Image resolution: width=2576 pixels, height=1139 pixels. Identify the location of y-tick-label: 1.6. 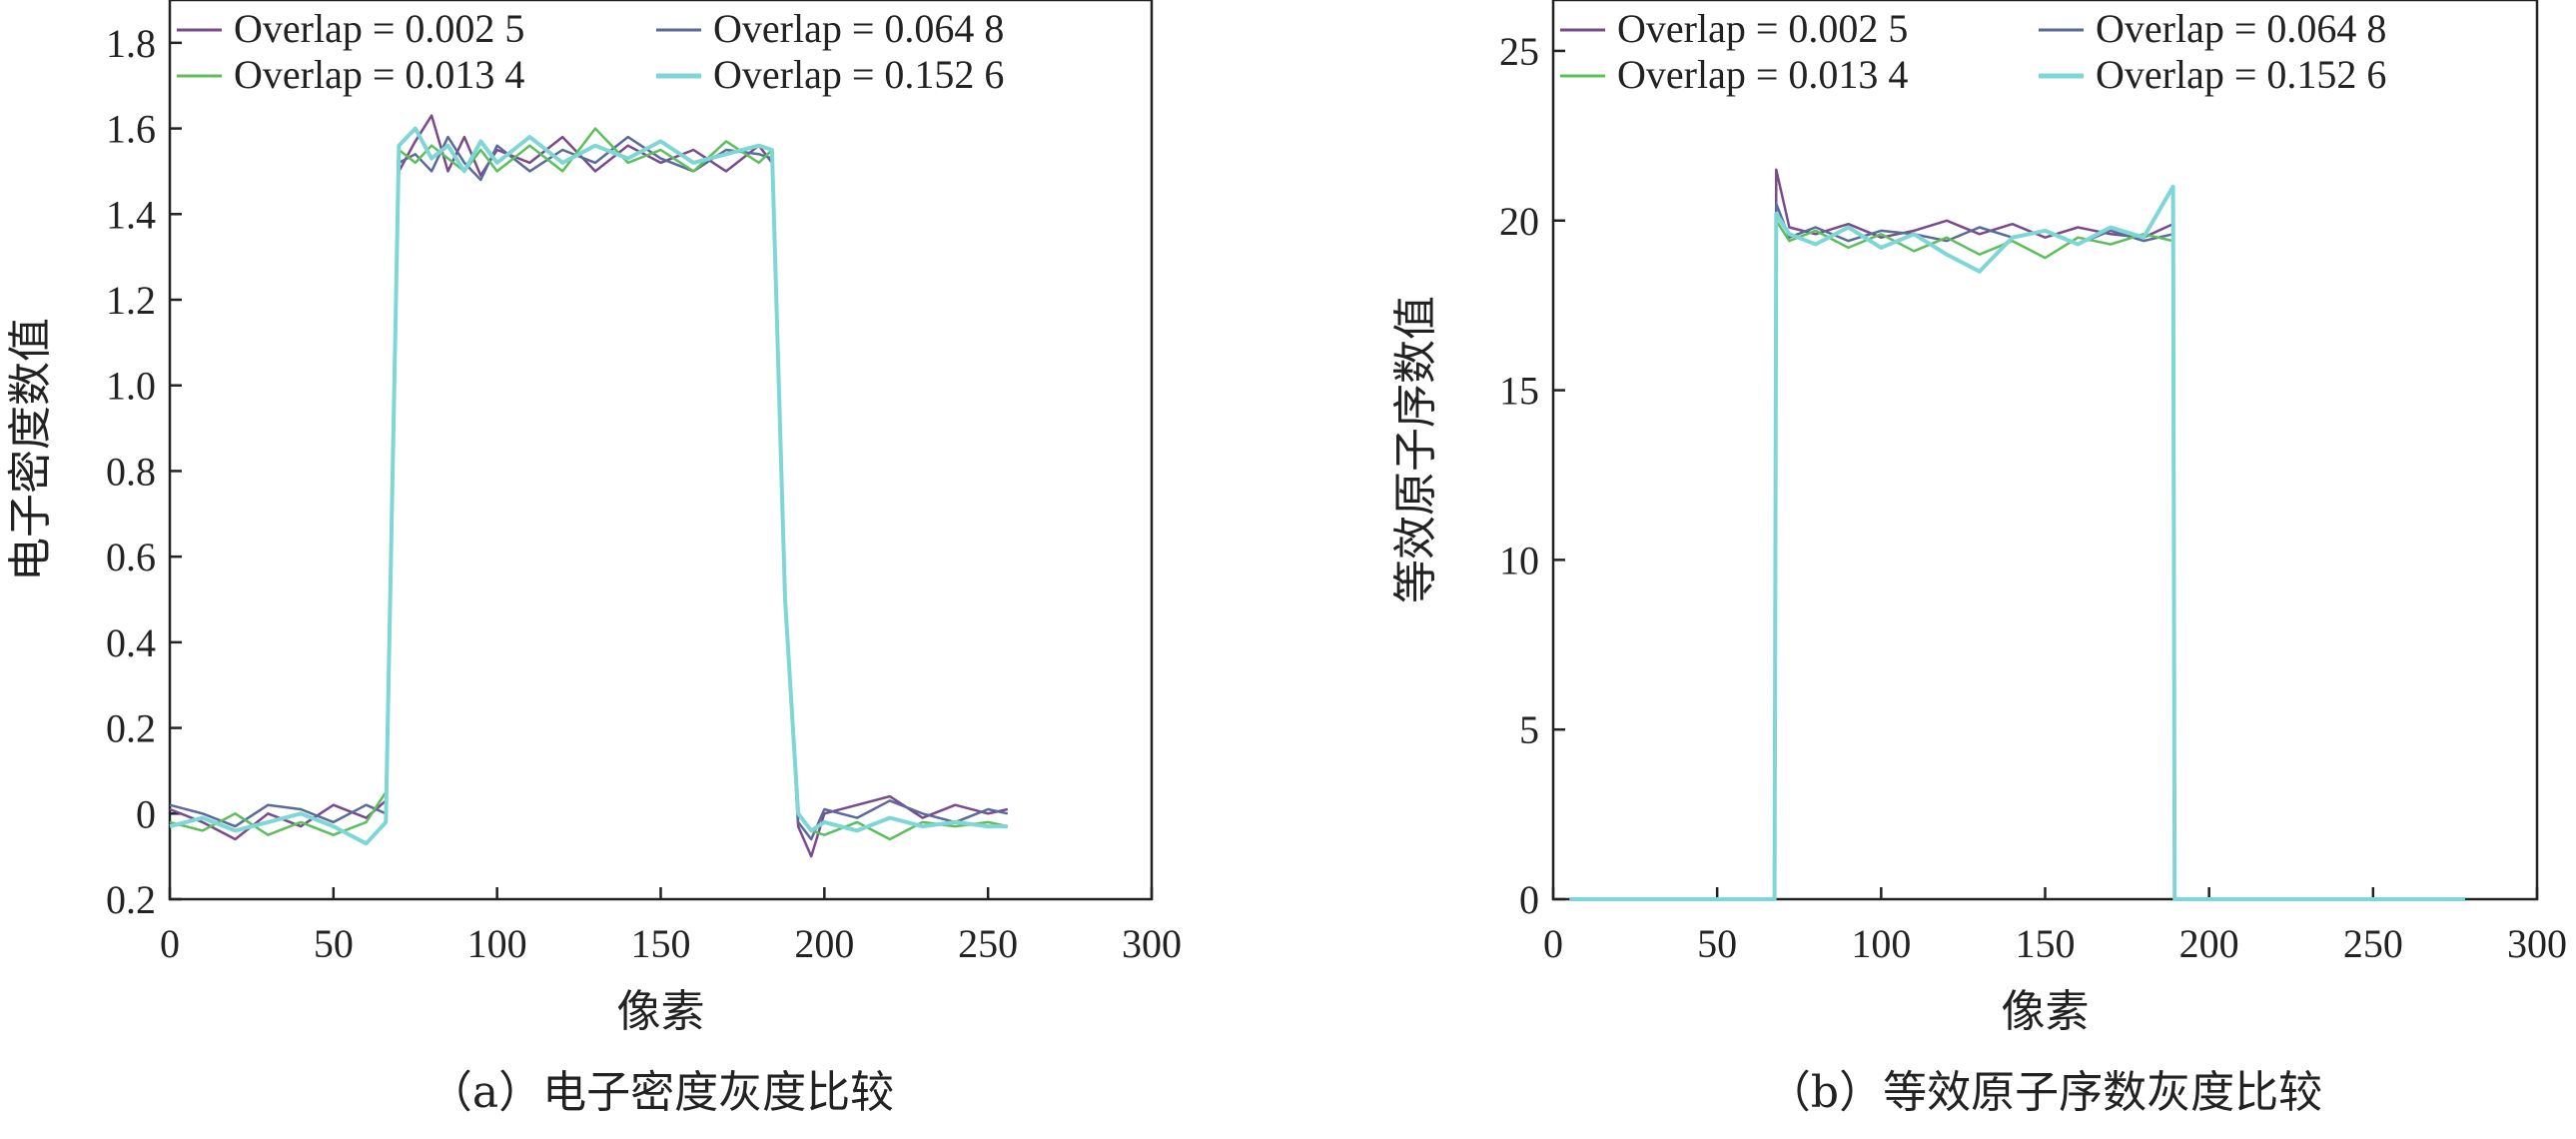
(131, 129).